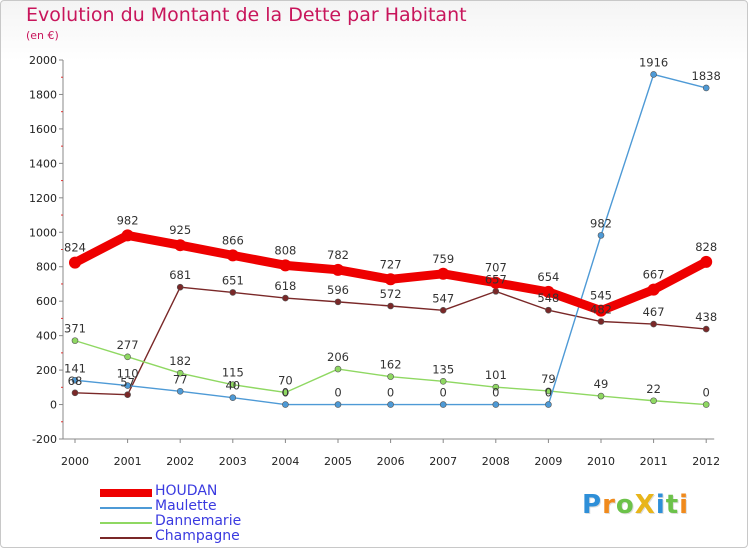  I want to click on x-tick-label: 2003, so click(233, 461).